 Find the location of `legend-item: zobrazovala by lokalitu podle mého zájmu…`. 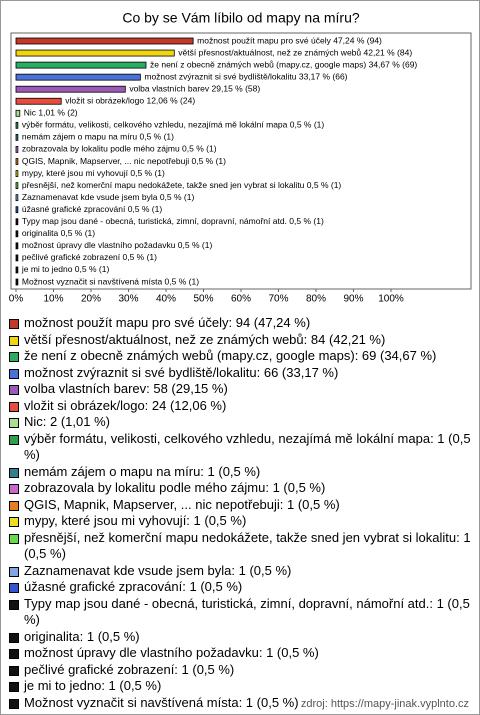

legend-item: zobrazovala by lokalitu podle mého zájmu… is located at coordinates (240, 488).